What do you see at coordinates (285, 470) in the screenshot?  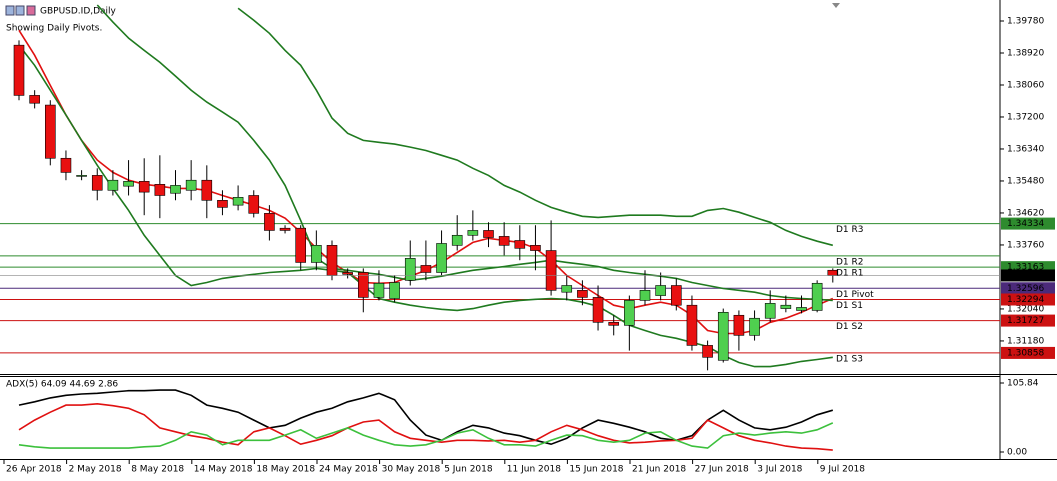 I see `x-tick-label: 18 May 2018` at bounding box center [285, 470].